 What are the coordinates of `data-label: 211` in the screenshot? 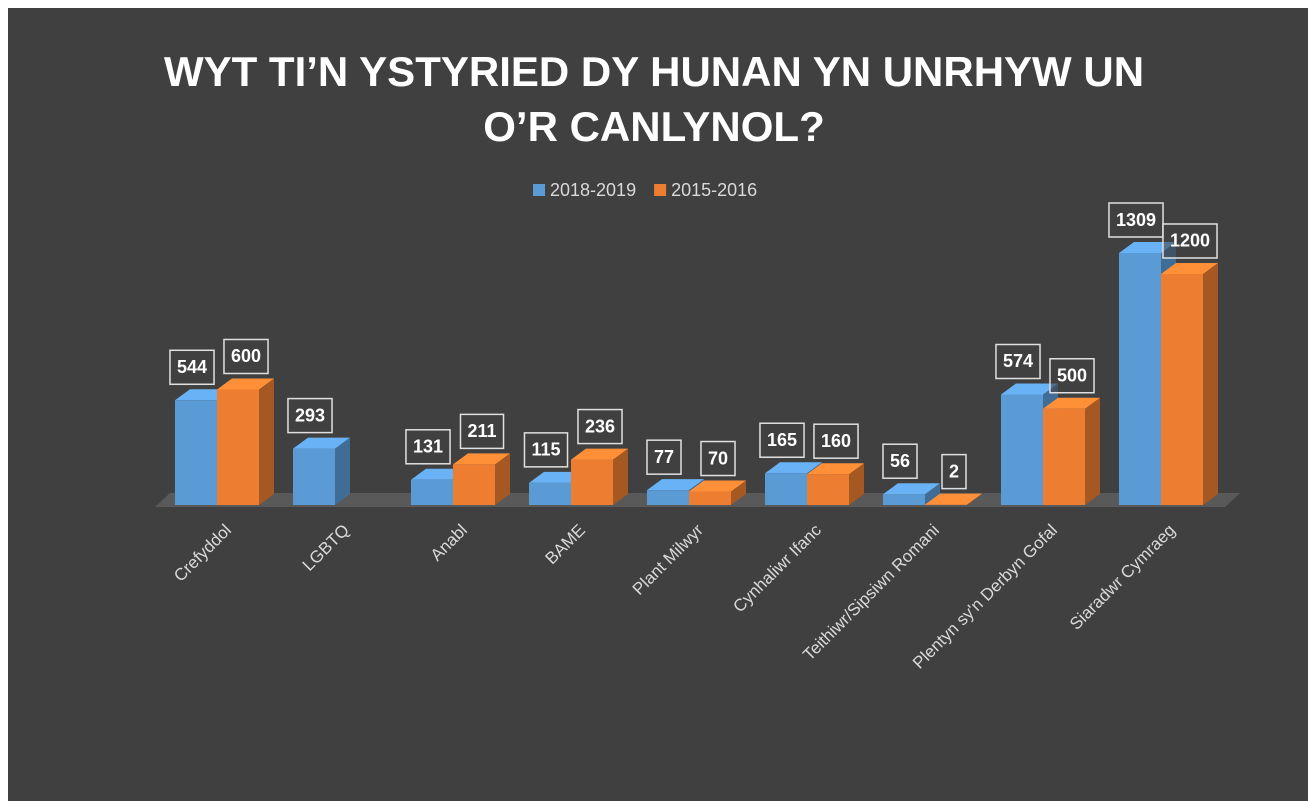 It's located at (481, 431).